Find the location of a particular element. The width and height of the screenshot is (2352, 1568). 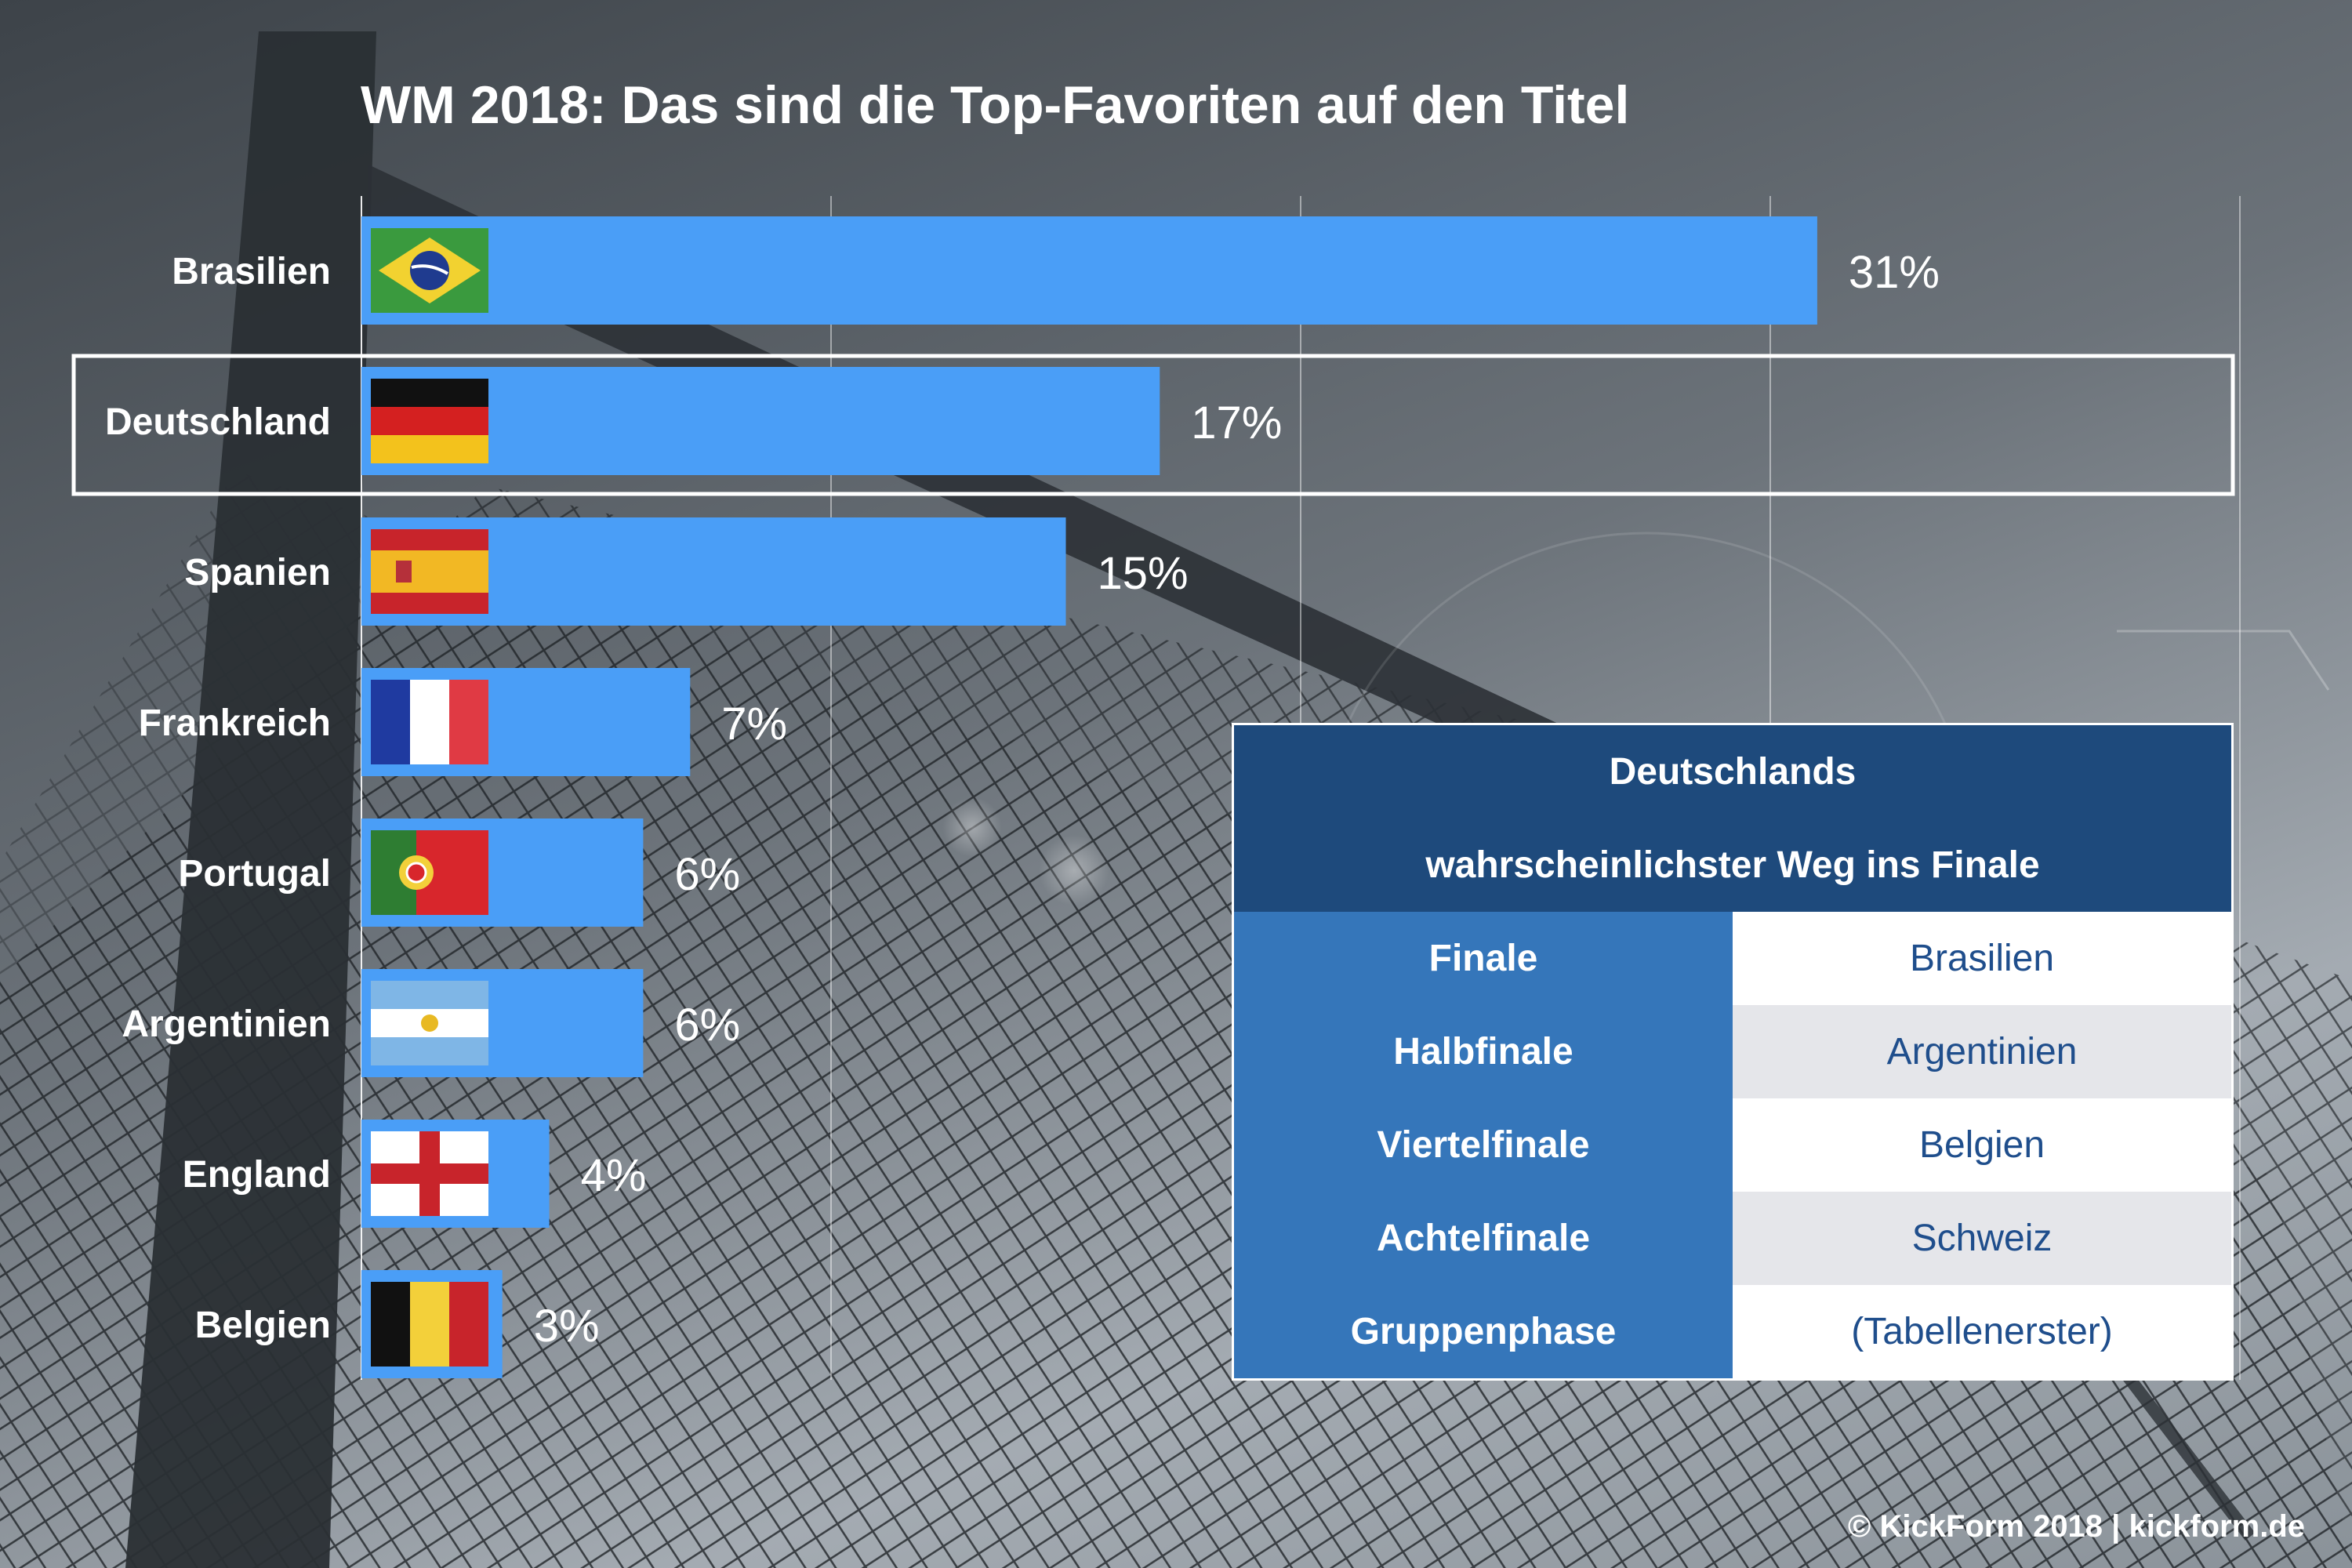

table-row: Finale Brasilien is located at coordinates (1732, 958).